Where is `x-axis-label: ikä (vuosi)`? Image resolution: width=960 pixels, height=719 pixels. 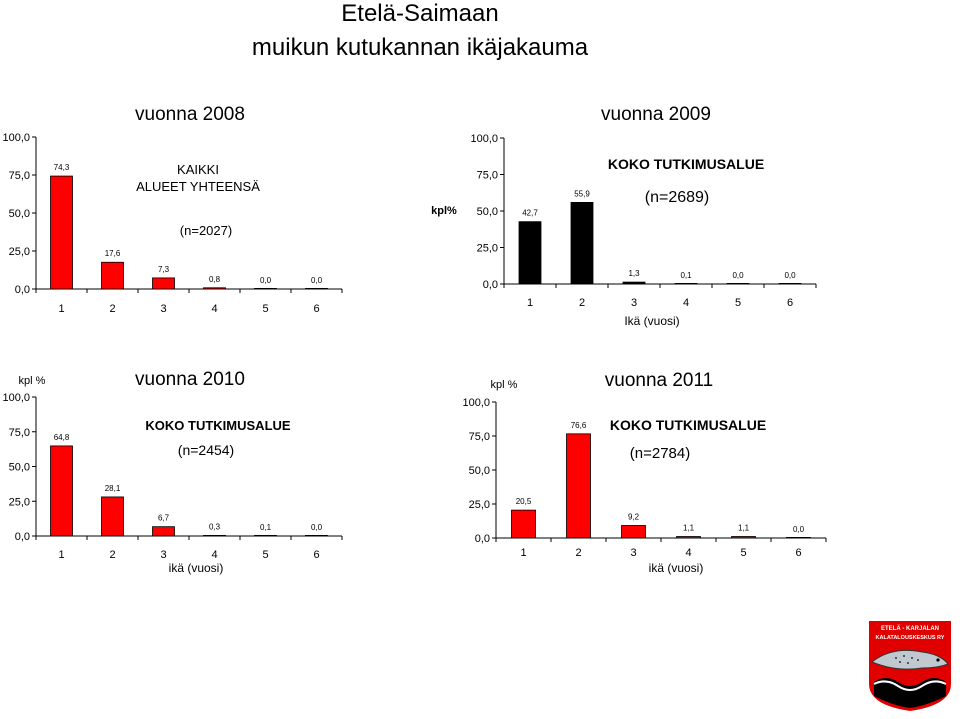
x-axis-label: ikä (vuosi) is located at coordinates (196, 568).